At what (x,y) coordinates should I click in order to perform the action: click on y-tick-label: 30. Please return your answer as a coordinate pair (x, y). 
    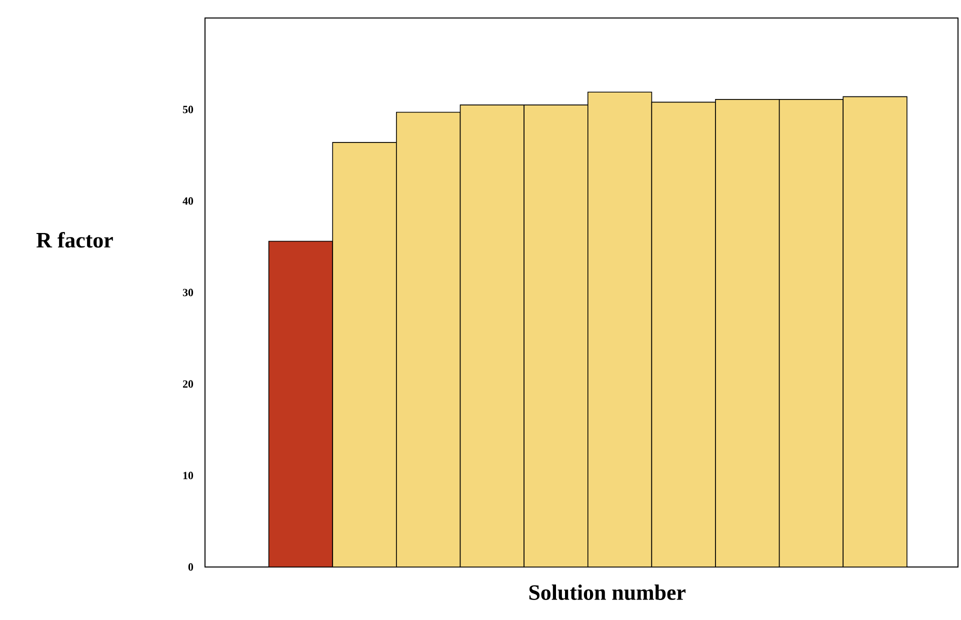
    Looking at the image, I should click on (188, 292).